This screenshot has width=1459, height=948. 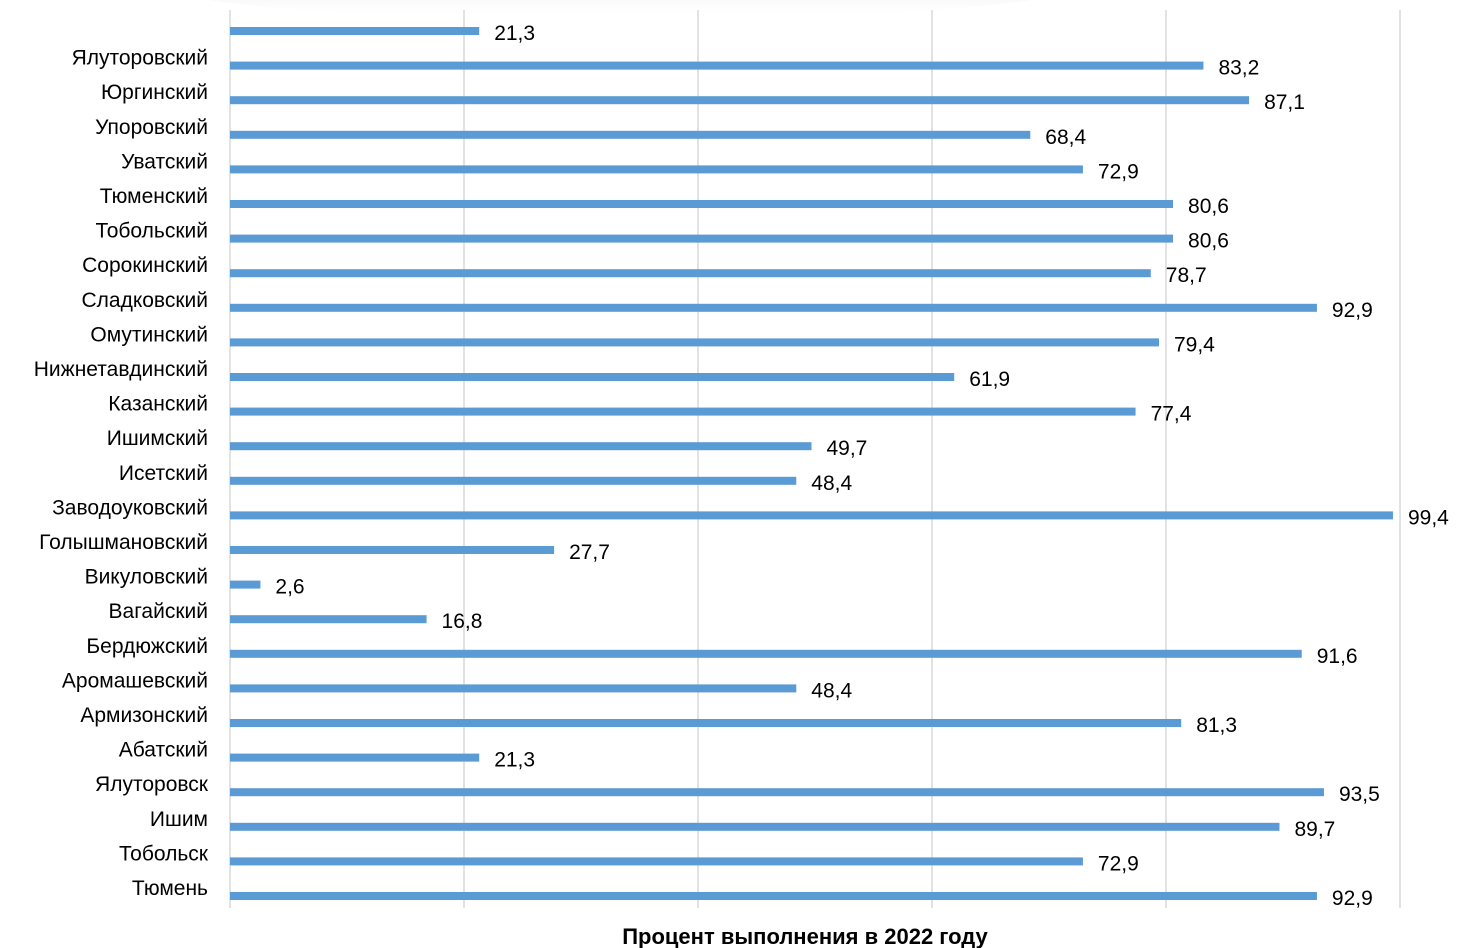 I want to click on value-label-1: 83,2, so click(x=1238, y=68).